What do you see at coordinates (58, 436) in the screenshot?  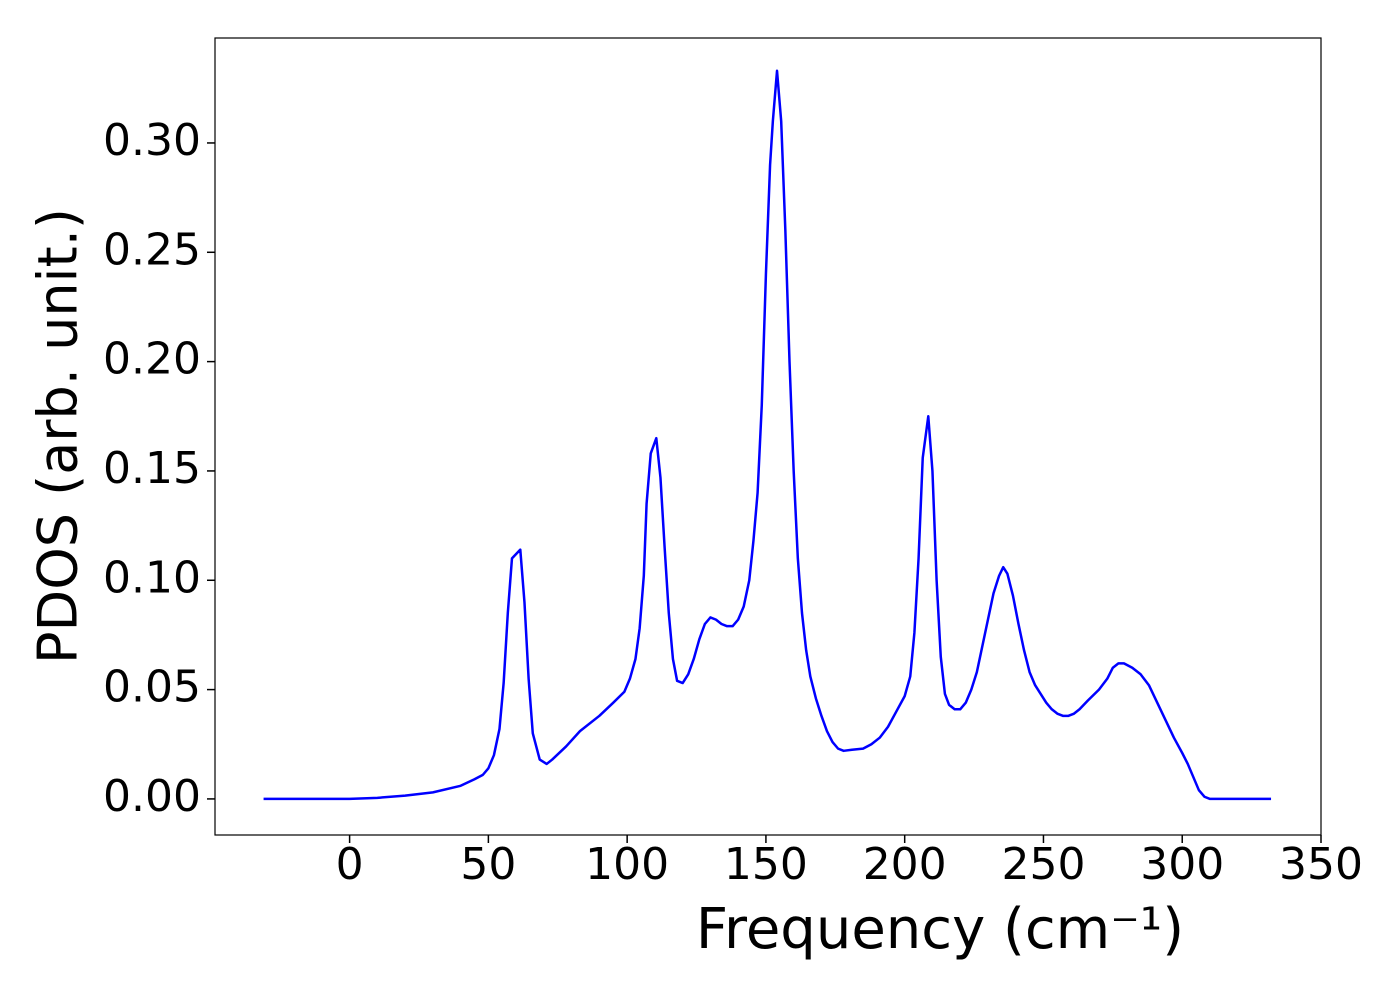 I see `y-axis-label: PDOS (arb. unit.)` at bounding box center [58, 436].